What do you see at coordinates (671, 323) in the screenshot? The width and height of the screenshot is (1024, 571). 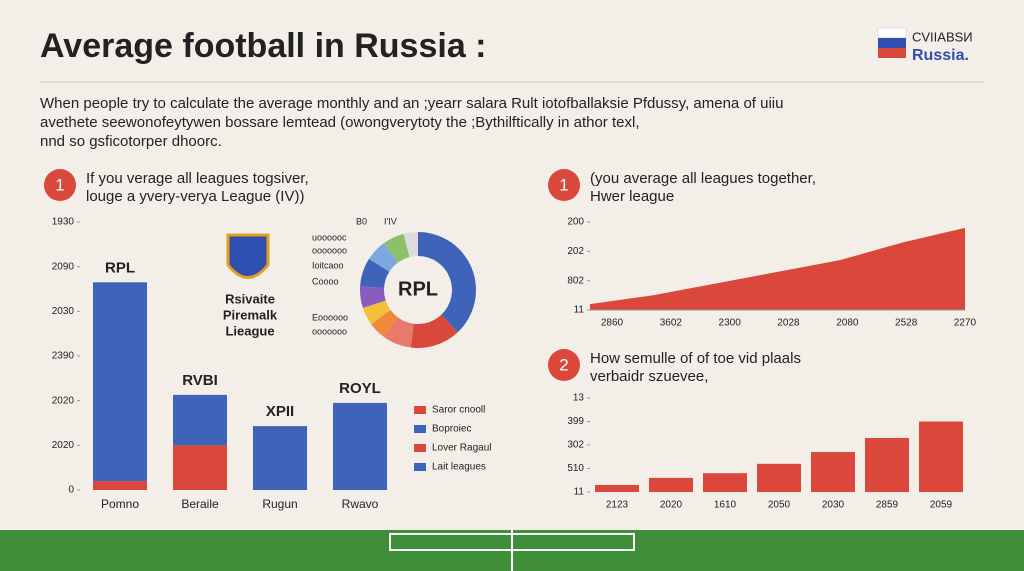 I see `x-tick-label: 3602` at bounding box center [671, 323].